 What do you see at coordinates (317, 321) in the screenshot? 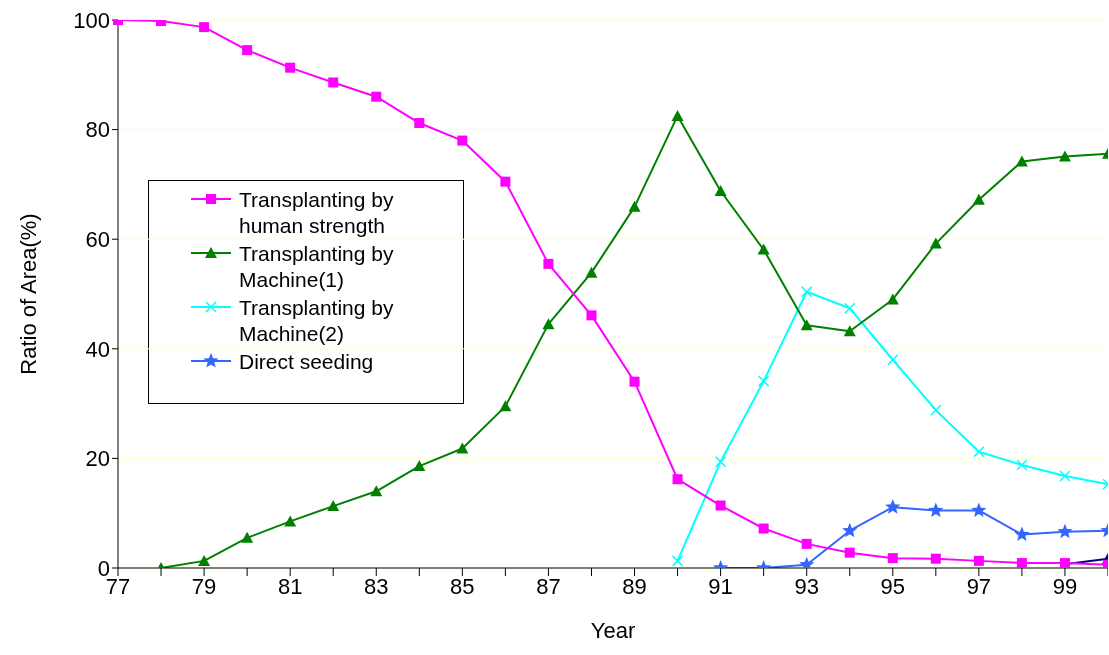
I see `legend-label: Transplanting by Machine(2)` at bounding box center [317, 321].